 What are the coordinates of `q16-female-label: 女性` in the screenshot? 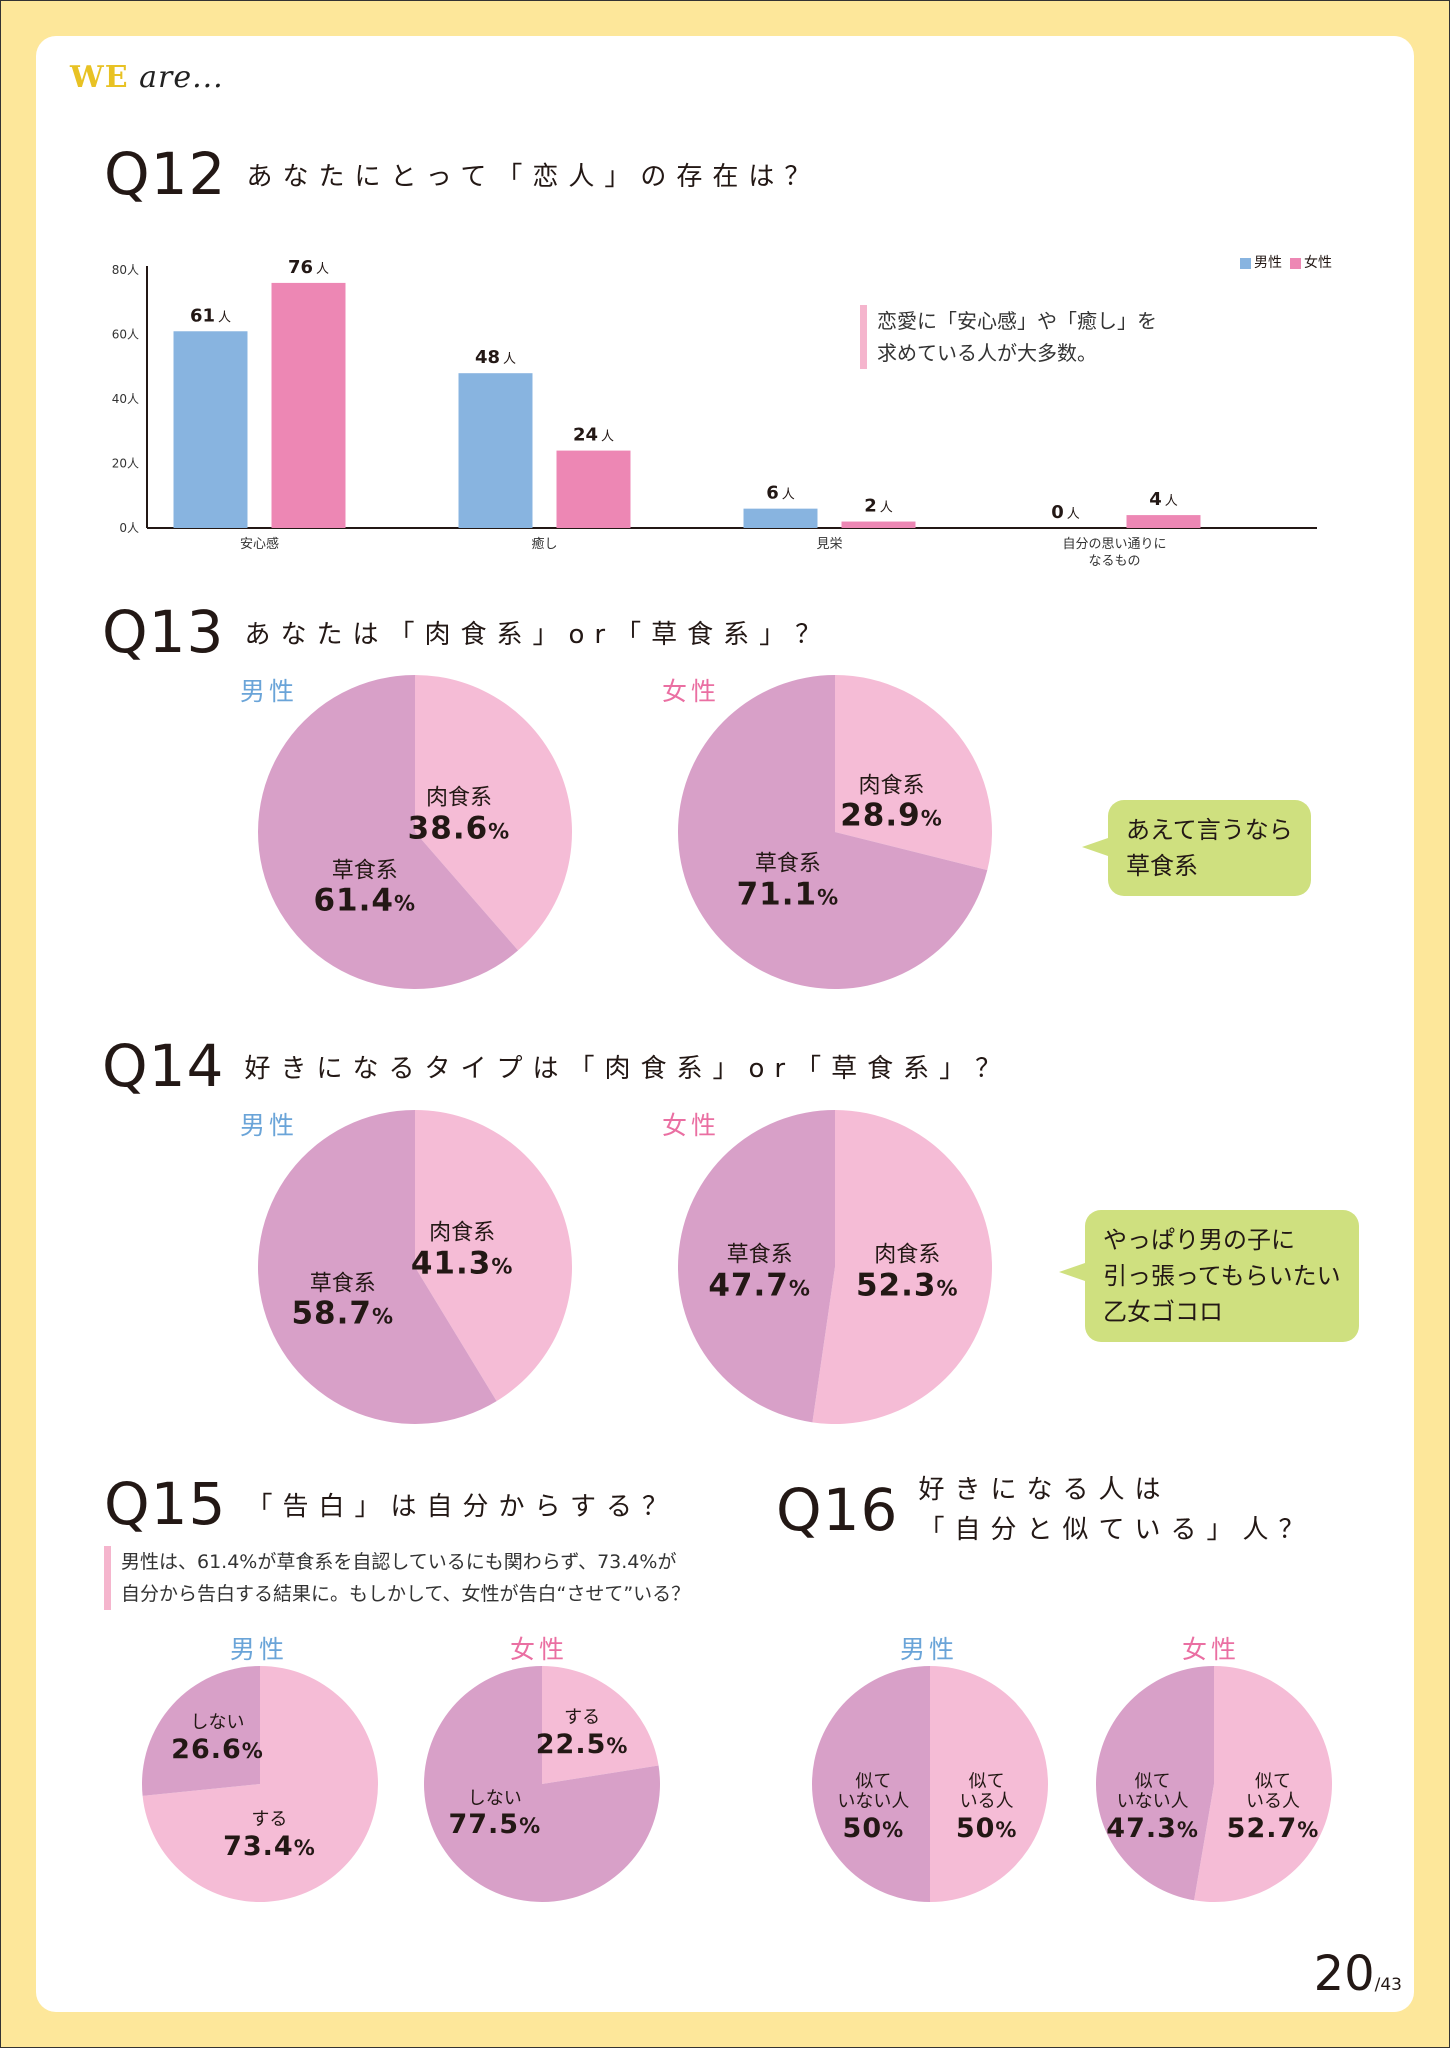 It's located at (1211, 1649).